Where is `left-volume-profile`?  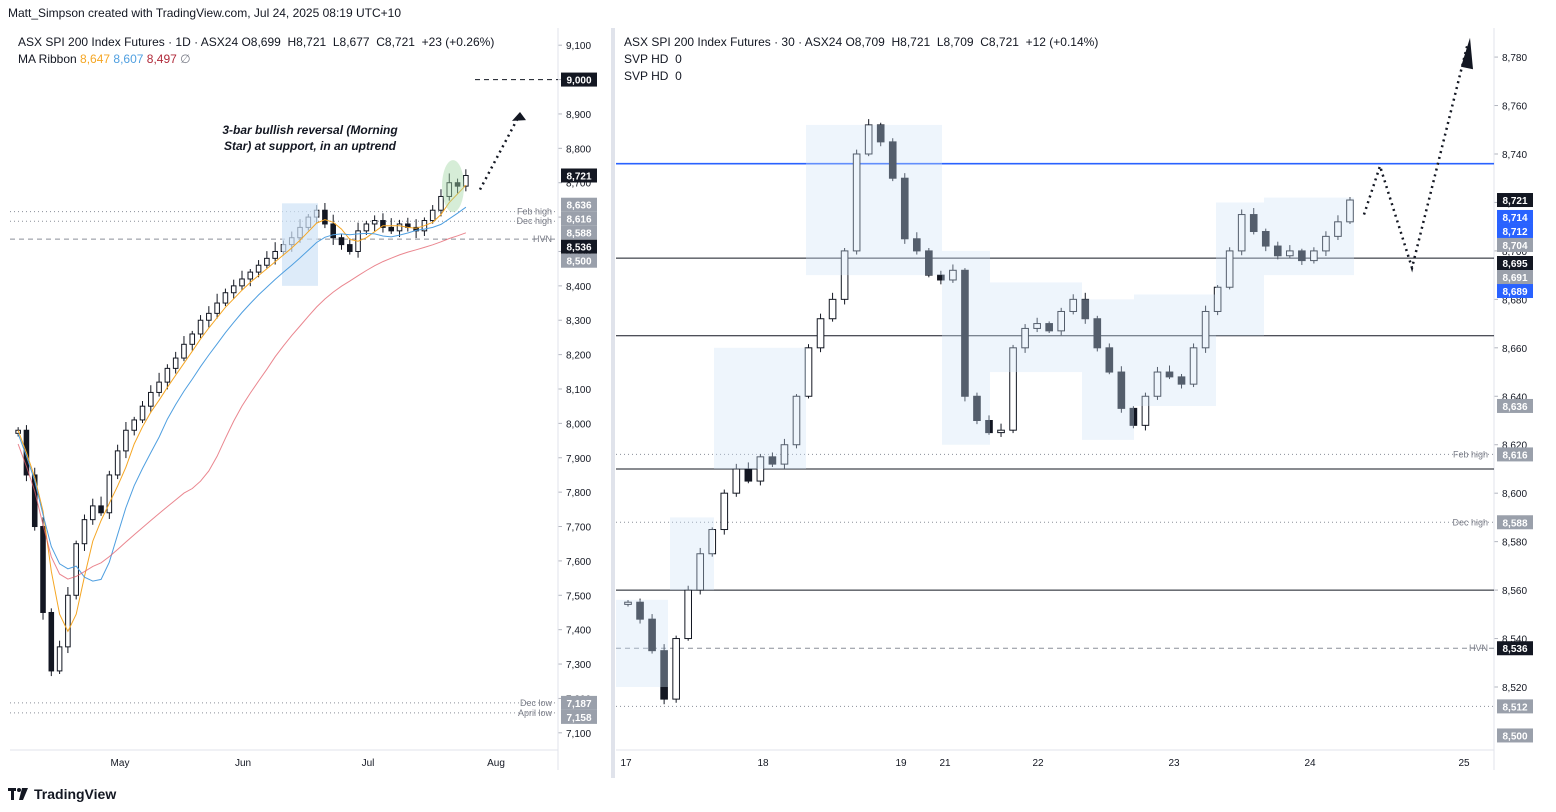
left-volume-profile is located at coordinates (300, 244).